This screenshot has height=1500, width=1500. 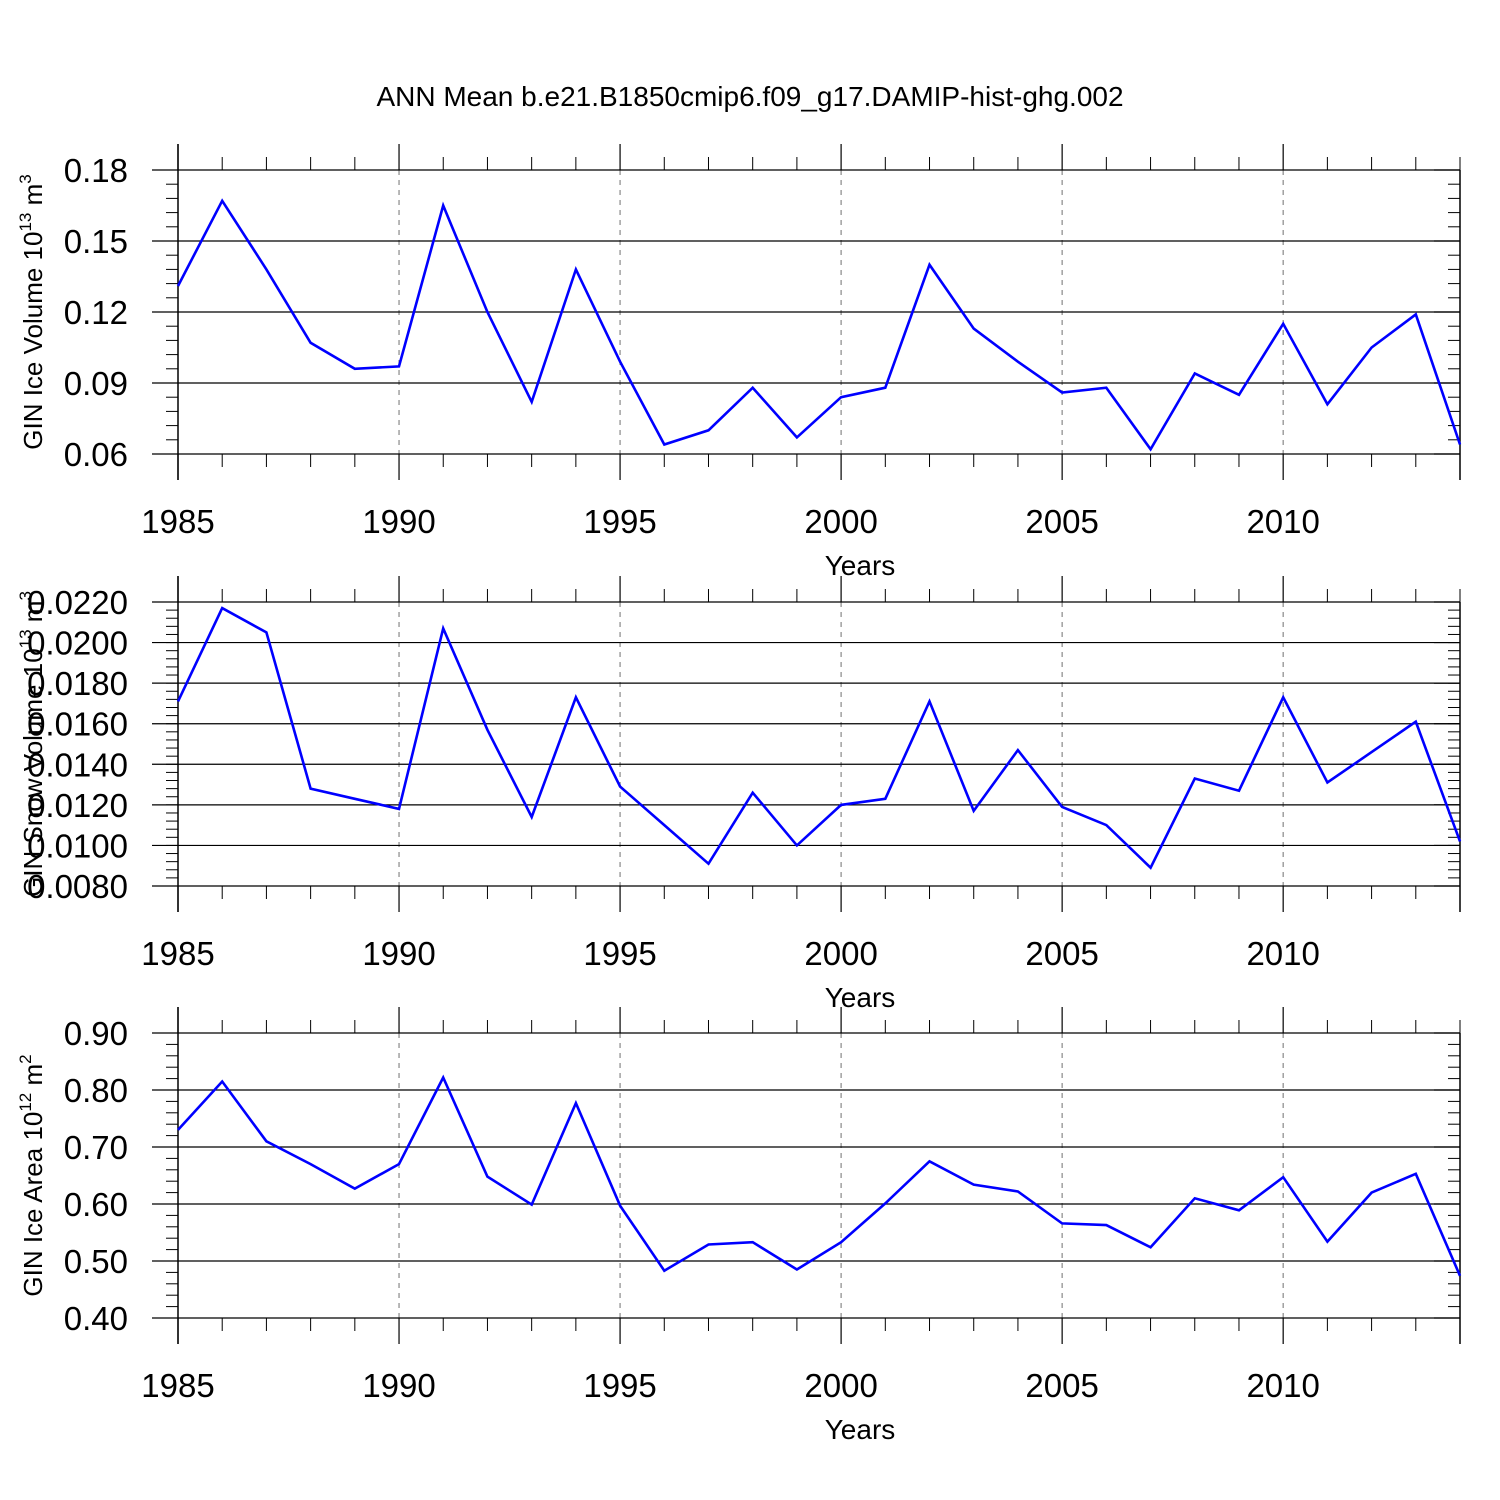 What do you see at coordinates (32, 1175) in the screenshot?
I see `y-axis-label: GIN Ice Area 1012 m2` at bounding box center [32, 1175].